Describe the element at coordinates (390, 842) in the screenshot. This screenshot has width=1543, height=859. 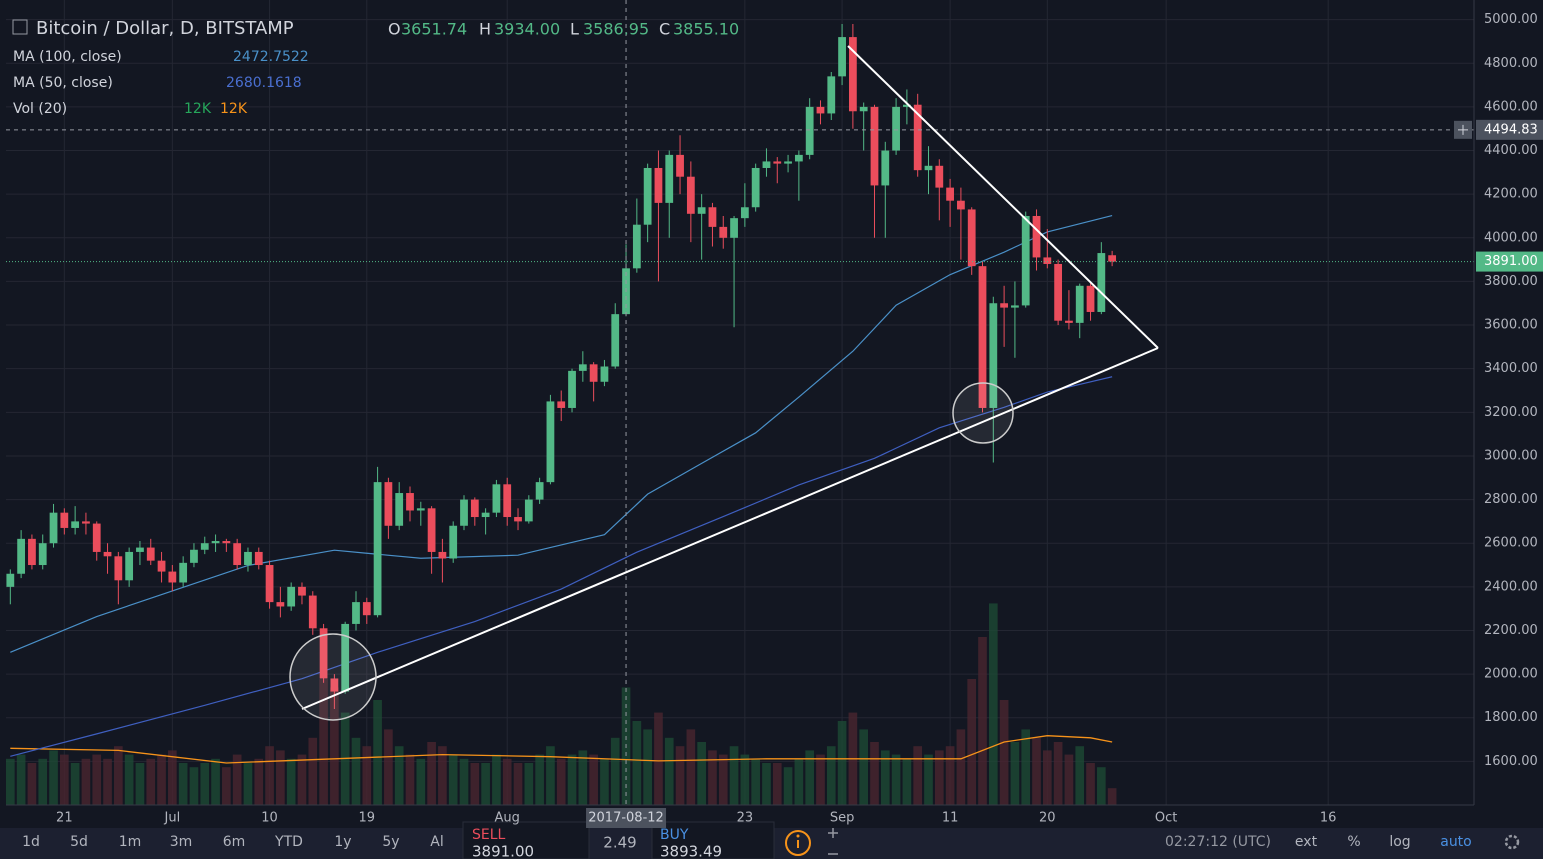
I see `range-button: 5y` at that location.